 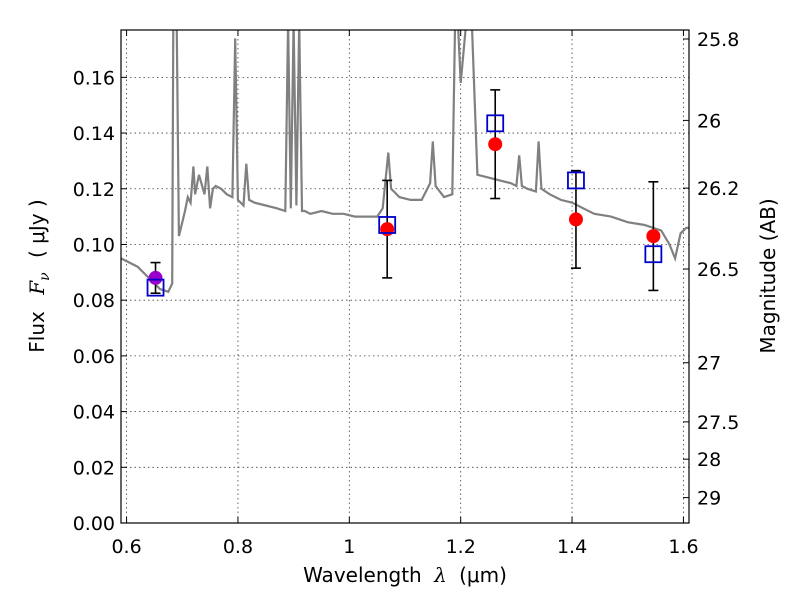 I want to click on y-tick-label: 0.06, so click(x=94, y=357).